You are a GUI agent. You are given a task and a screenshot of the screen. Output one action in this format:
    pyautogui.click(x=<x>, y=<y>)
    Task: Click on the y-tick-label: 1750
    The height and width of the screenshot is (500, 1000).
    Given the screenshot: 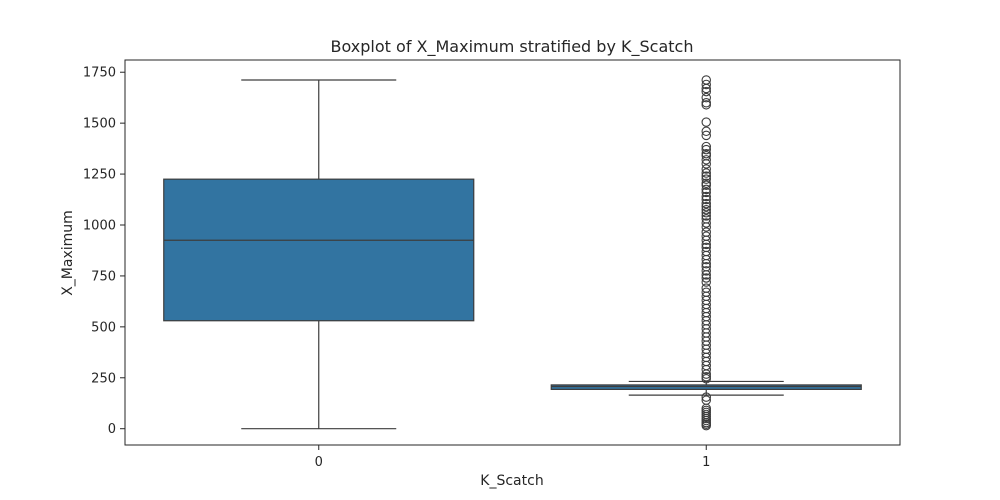 What is the action you would take?
    pyautogui.click(x=99, y=73)
    